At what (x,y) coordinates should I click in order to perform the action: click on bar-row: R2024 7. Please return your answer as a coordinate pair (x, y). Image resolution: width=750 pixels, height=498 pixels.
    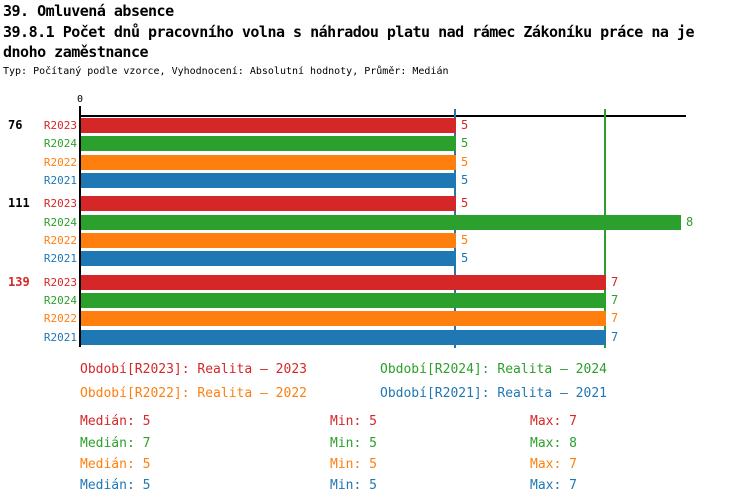
    Looking at the image, I should click on (375, 300).